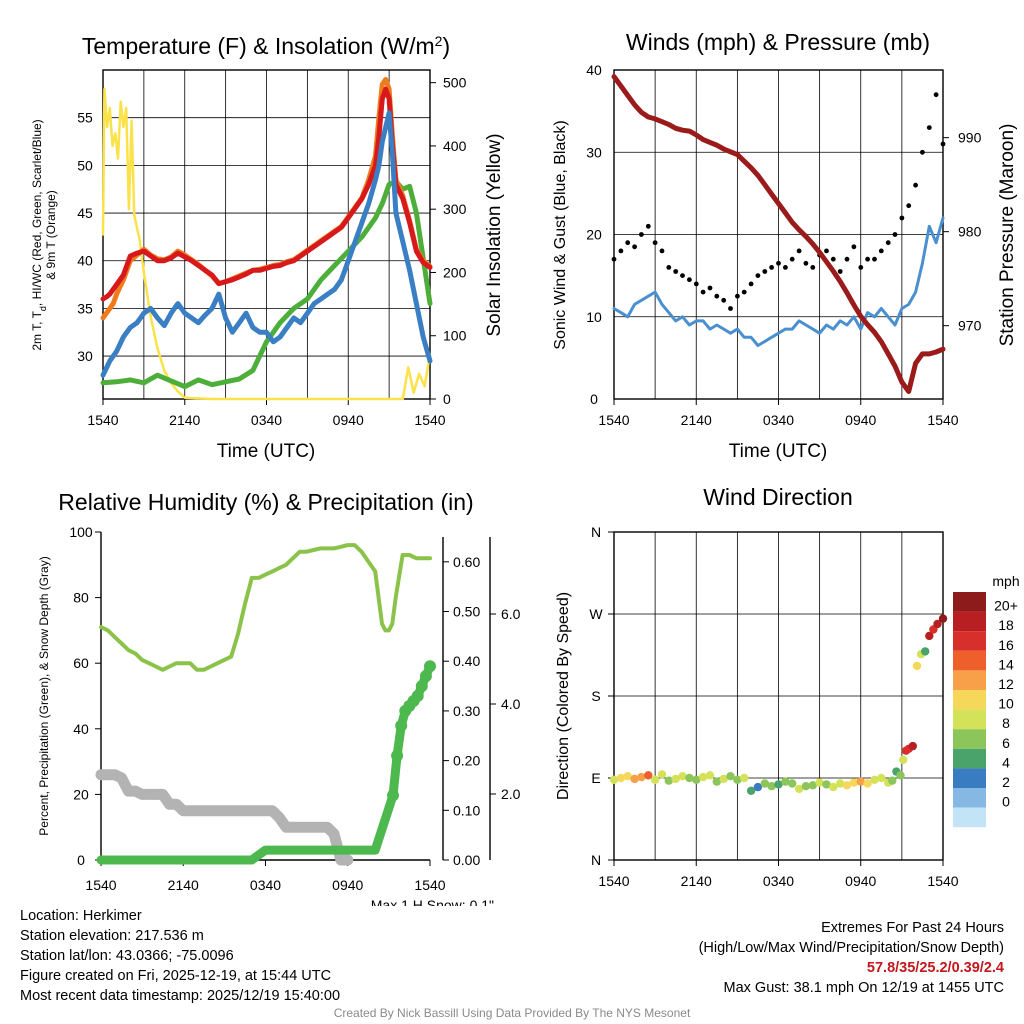 The height and width of the screenshot is (1024, 1024). Describe the element at coordinates (1006, 664) in the screenshot. I see `colorbar-label: 14` at that location.